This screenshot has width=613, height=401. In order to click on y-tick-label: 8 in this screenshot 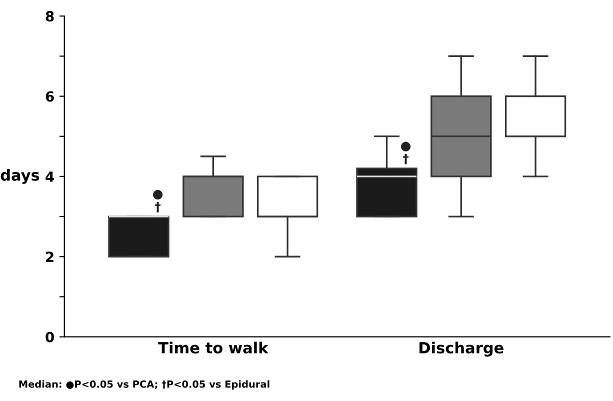, I will do `click(50, 16)`.